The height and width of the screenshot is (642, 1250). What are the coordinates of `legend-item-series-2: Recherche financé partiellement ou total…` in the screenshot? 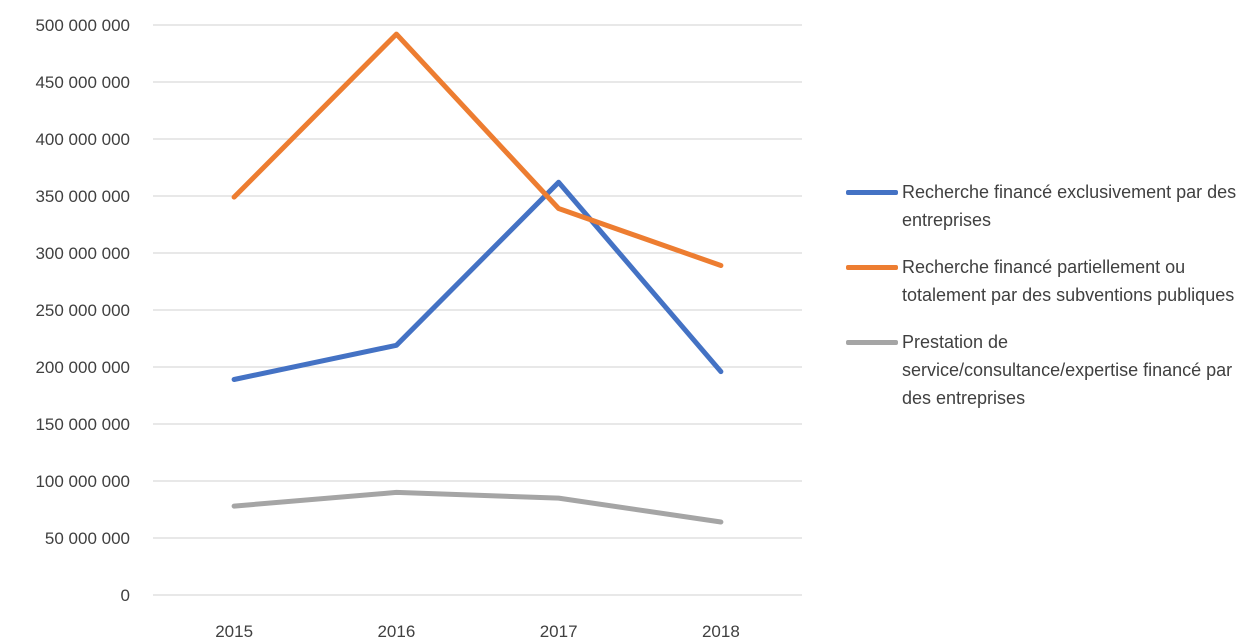 It's located at (1046, 281).